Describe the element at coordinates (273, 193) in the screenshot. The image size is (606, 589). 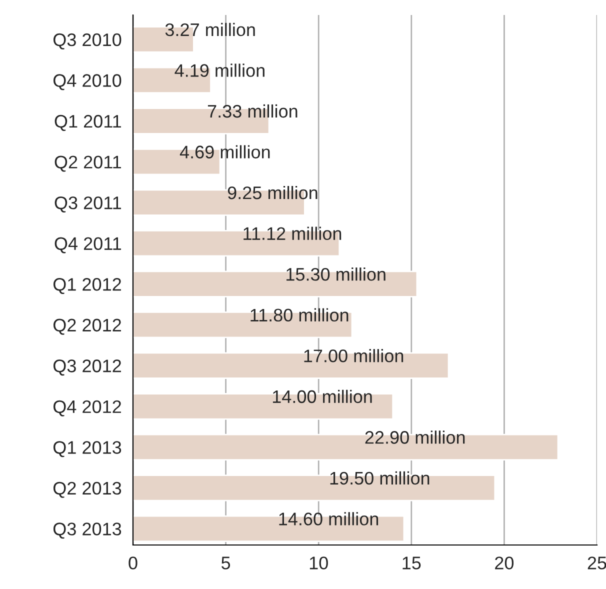
I see `data-label: 9.25 million` at that location.